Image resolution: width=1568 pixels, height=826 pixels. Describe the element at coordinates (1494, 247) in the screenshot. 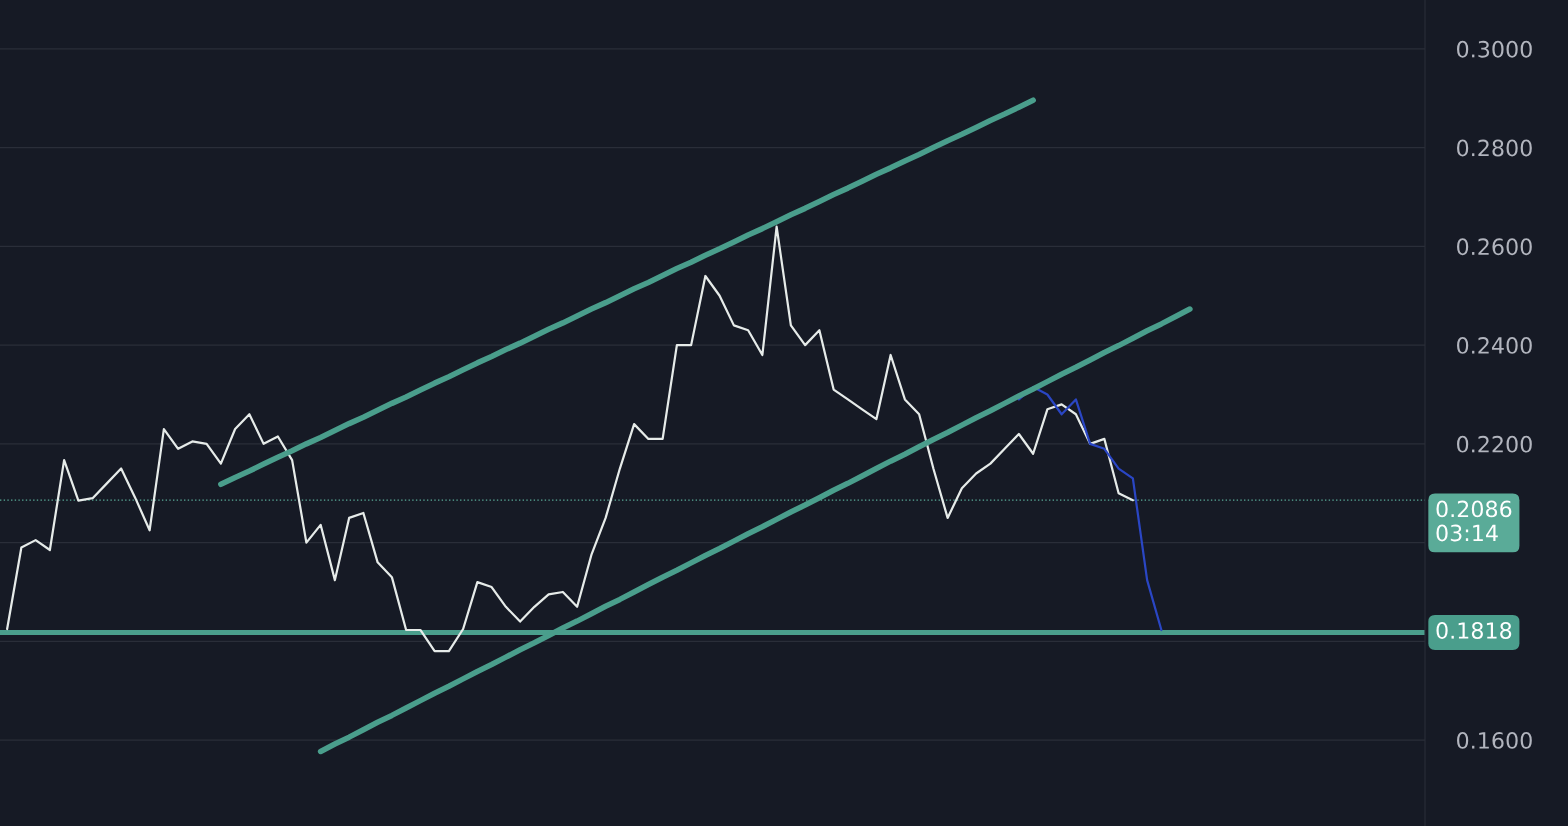

I see `y-tick-label: 0.2600` at that location.